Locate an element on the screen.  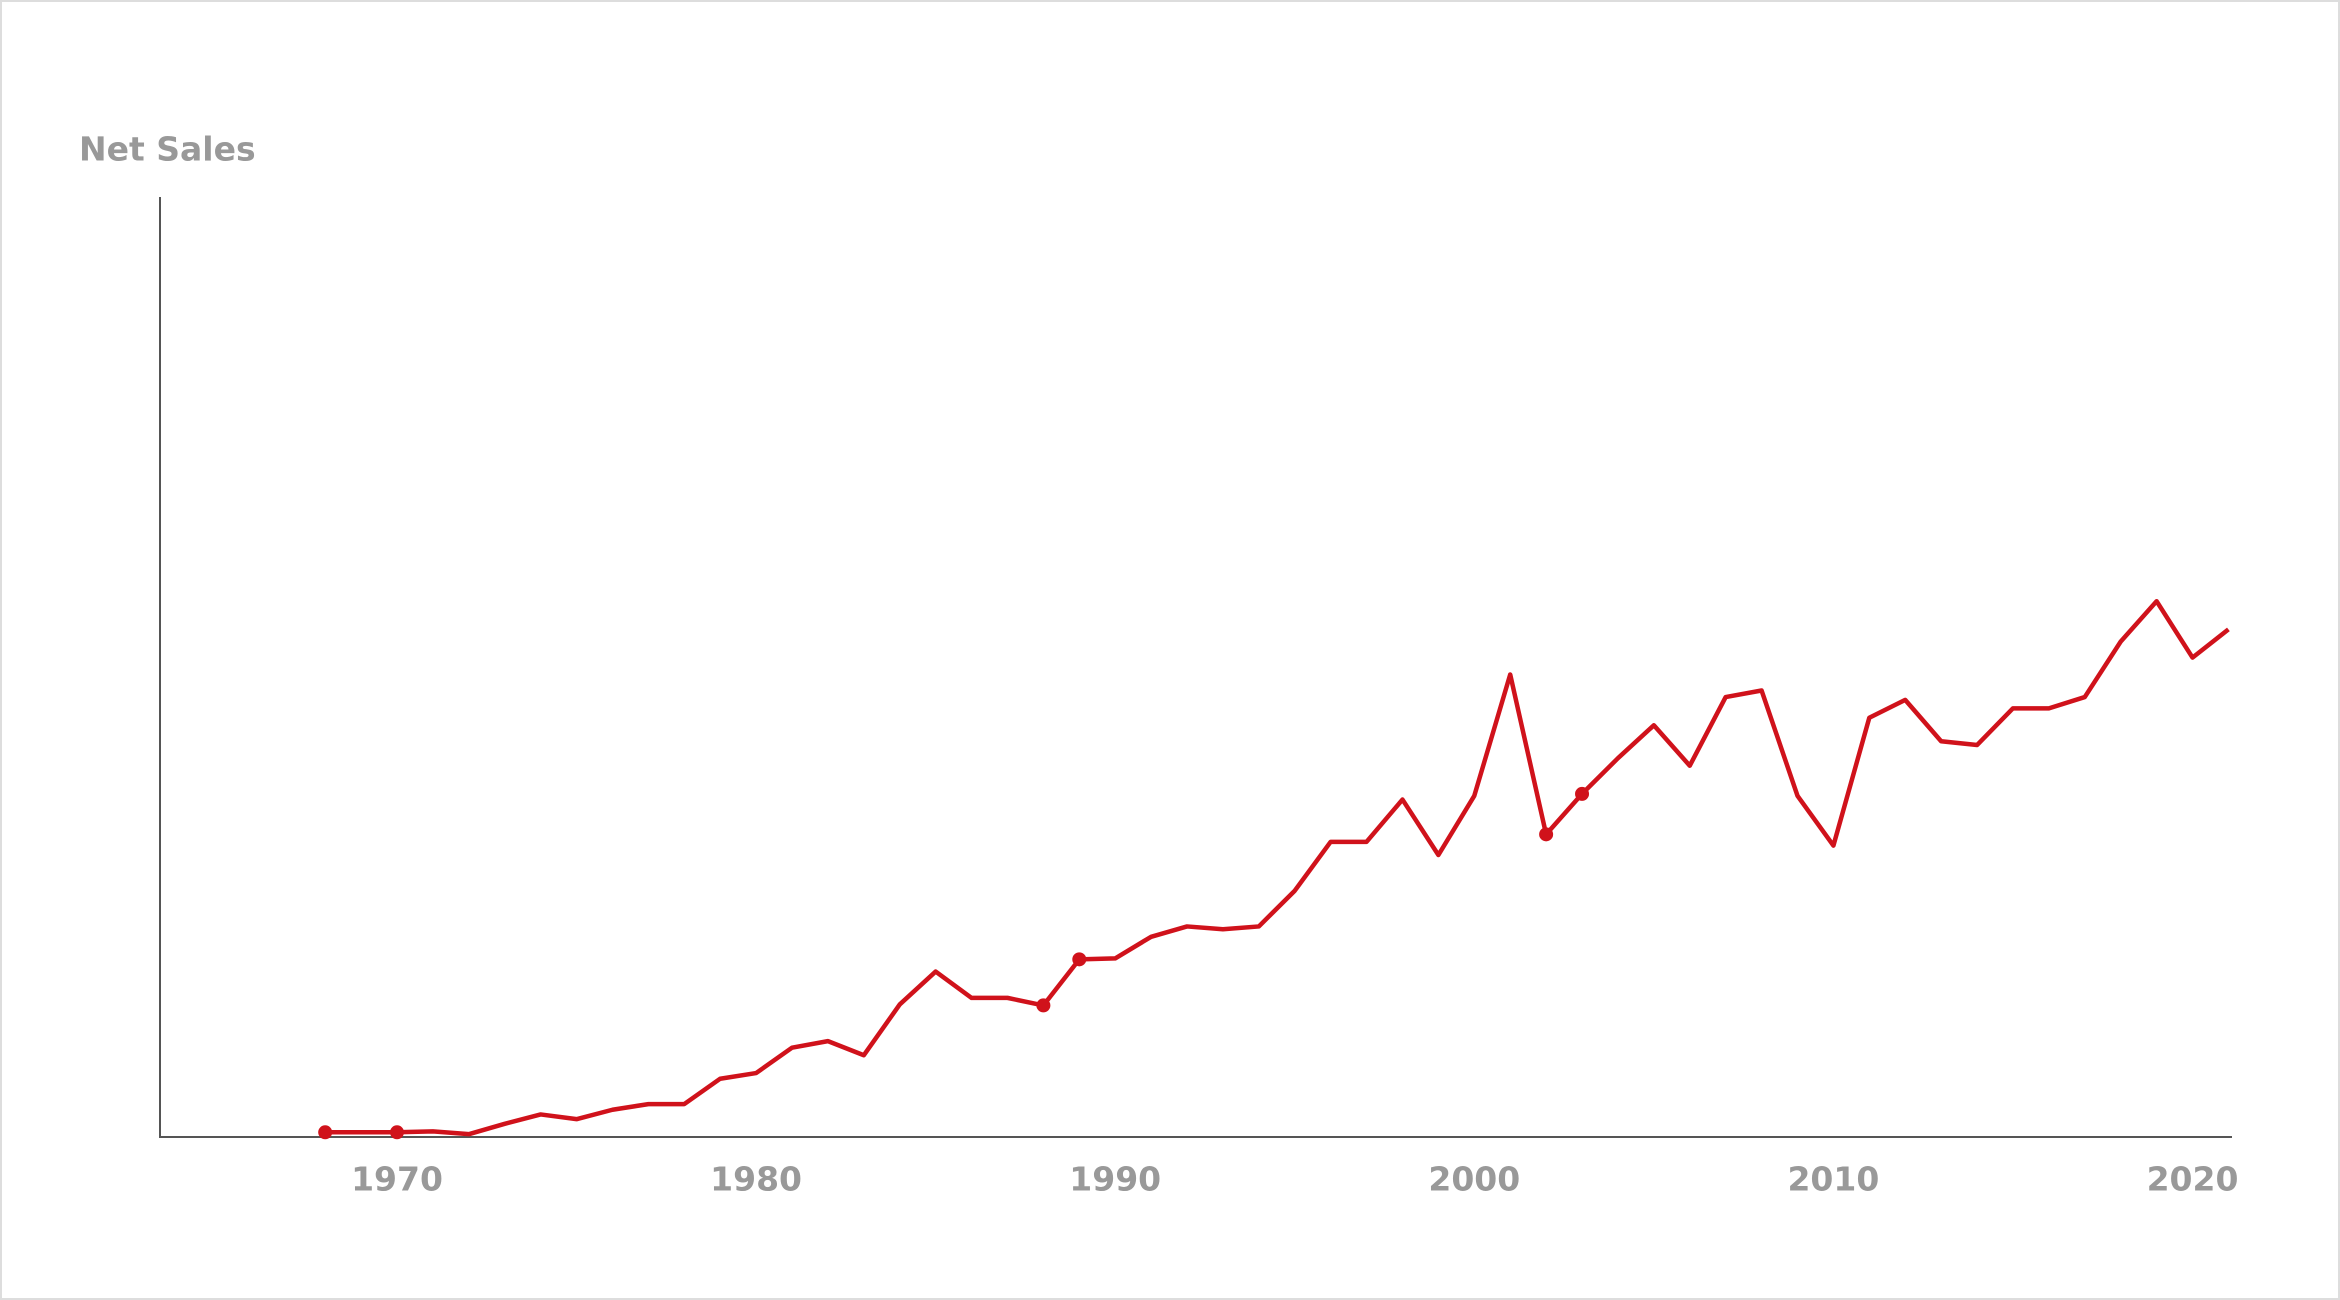
x-tick-label: 1980 is located at coordinates (756, 1179).